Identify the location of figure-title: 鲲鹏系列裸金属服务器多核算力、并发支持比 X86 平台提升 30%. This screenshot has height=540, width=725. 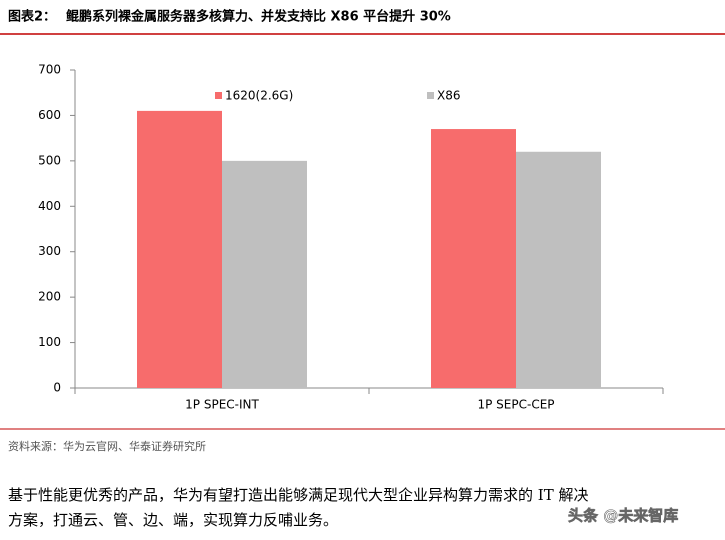
(258, 17).